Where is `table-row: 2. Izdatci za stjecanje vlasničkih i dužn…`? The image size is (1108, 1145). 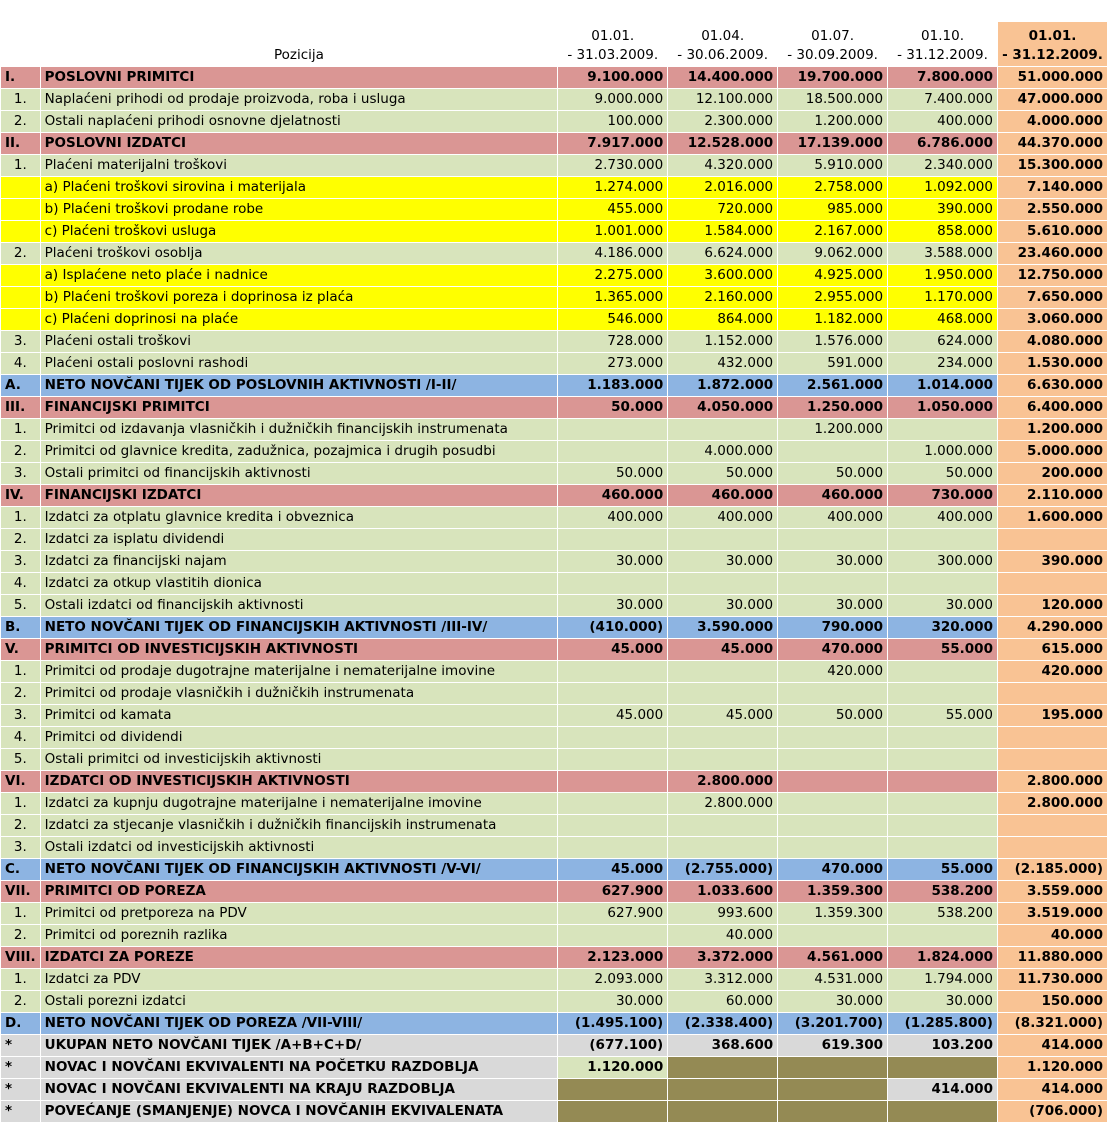 table-row: 2. Izdatci za stjecanje vlasničkih i dužn… is located at coordinates (554, 825).